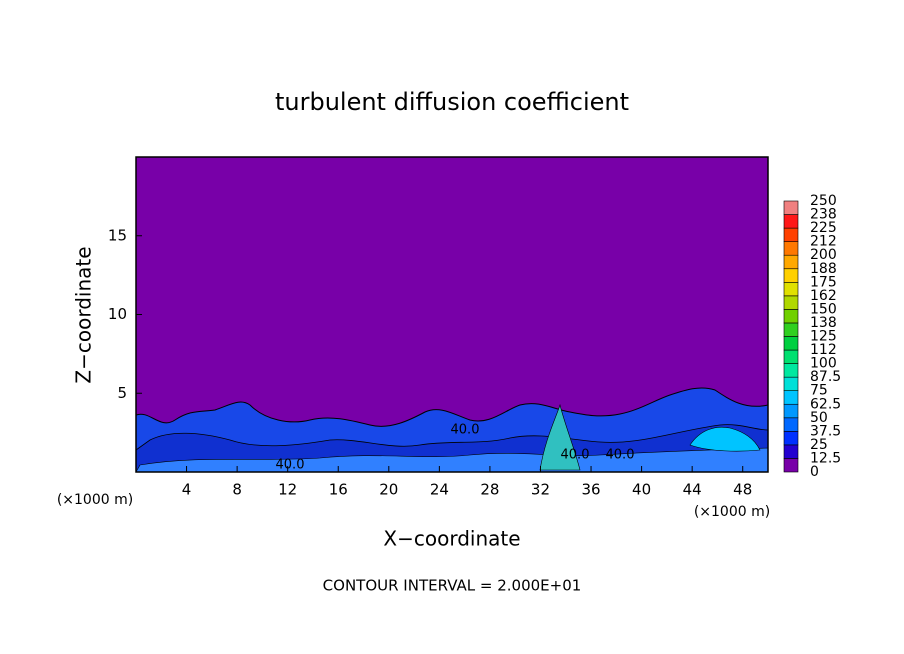 This screenshot has height=654, width=904. What do you see at coordinates (742, 490) in the screenshot?
I see `x-tick-label: 48` at bounding box center [742, 490].